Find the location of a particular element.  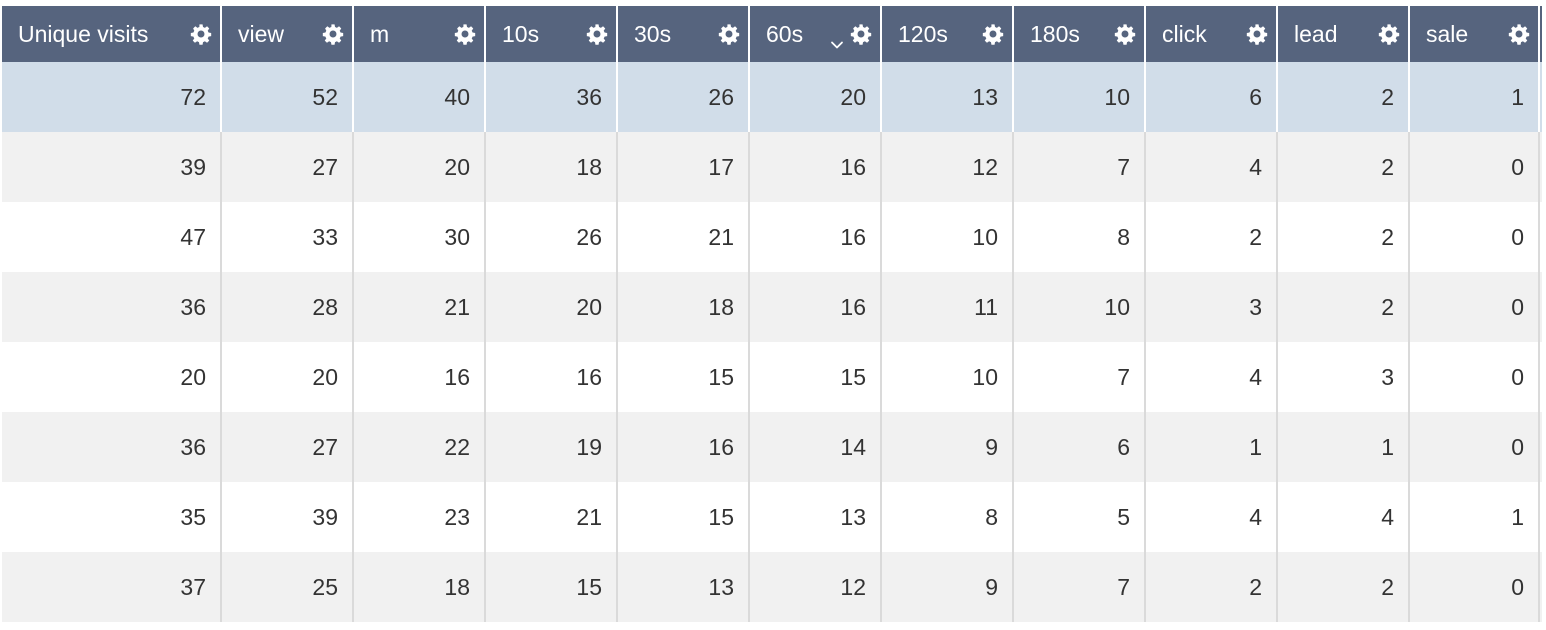

table-cell-30s: 13 is located at coordinates (684, 587).